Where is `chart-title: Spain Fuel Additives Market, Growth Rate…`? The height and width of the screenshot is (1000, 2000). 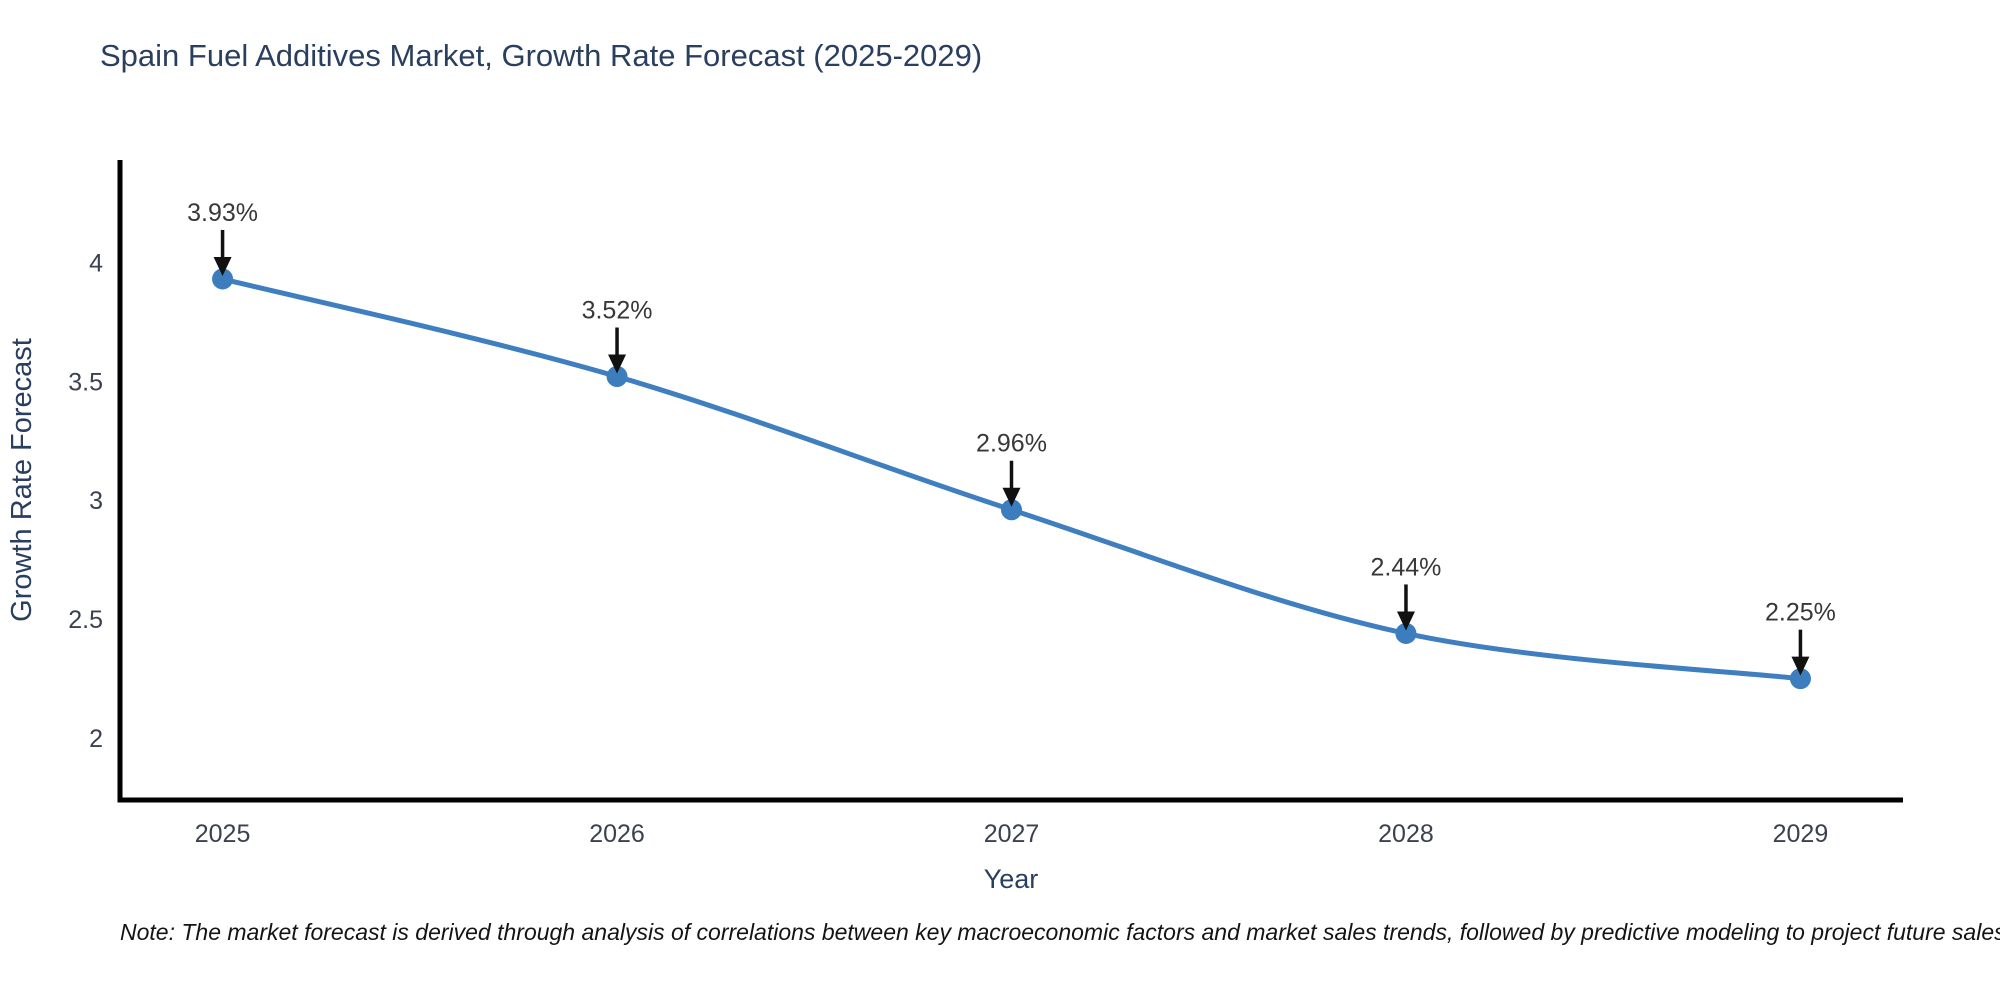
chart-title: Spain Fuel Additives Market, Growth Rate… is located at coordinates (541, 55).